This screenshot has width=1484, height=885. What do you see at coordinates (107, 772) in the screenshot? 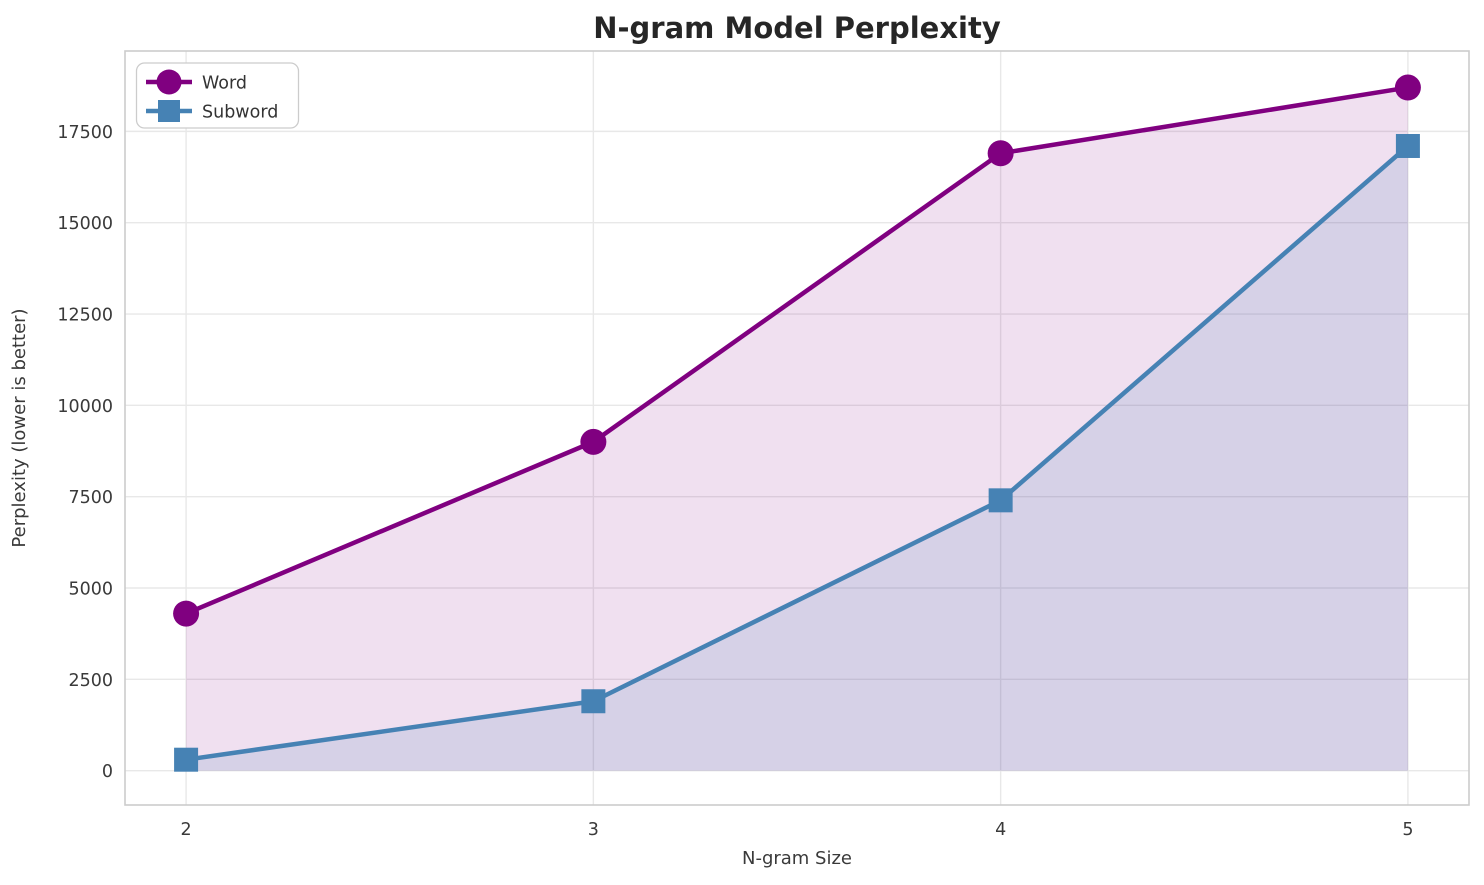
I see `y-tick-label: 0` at bounding box center [107, 772].